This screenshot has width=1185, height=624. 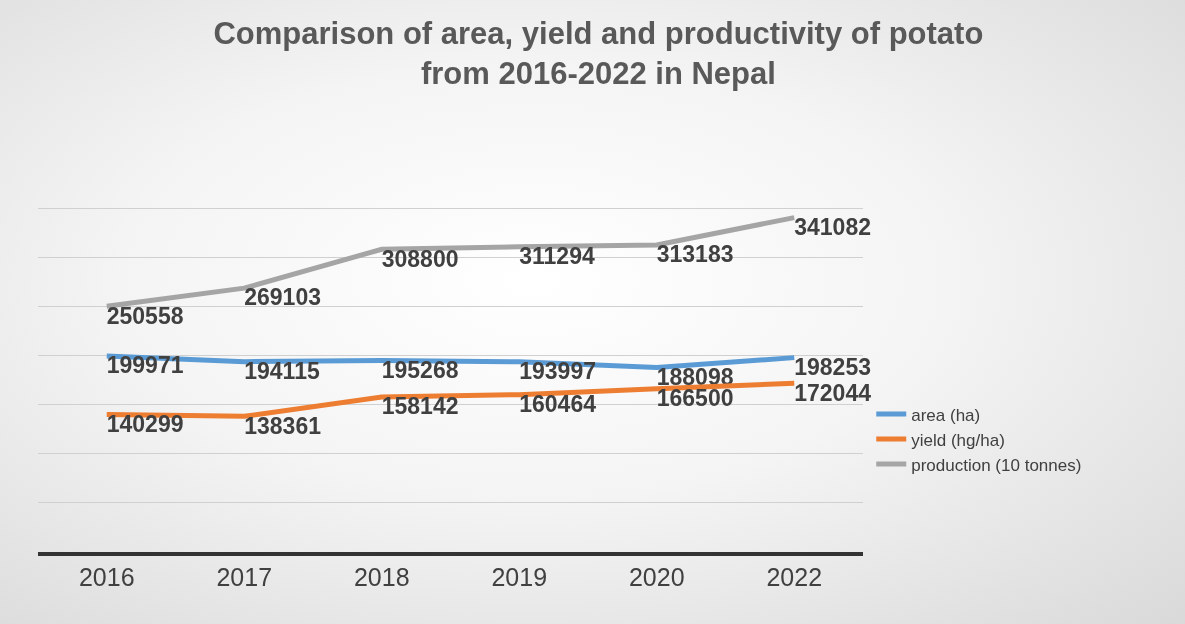 I want to click on data-label: 313183, so click(x=695, y=254).